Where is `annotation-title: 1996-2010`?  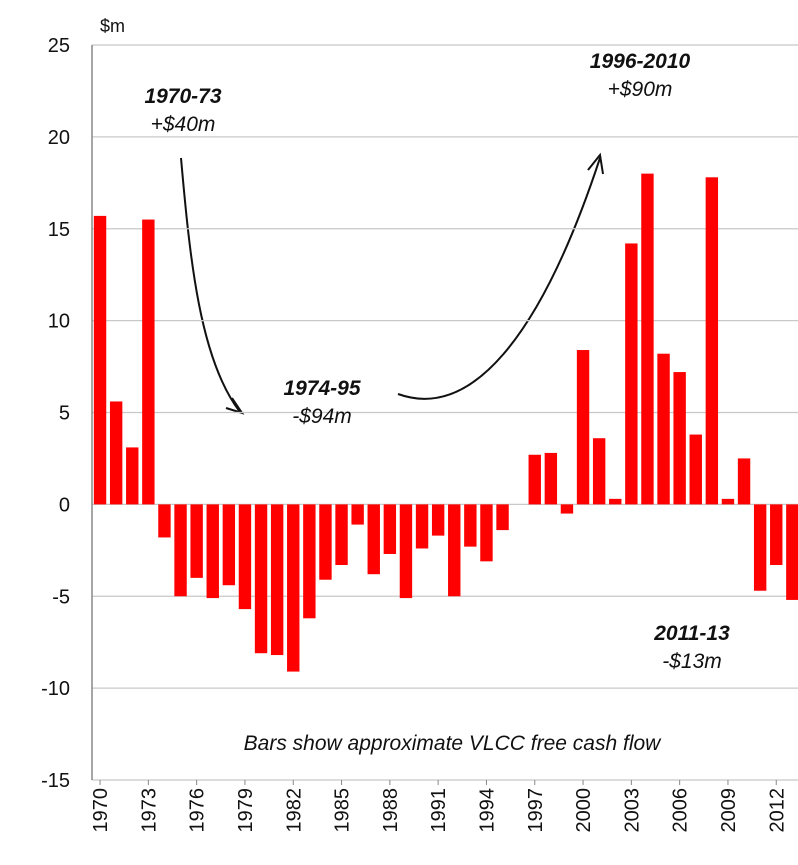 annotation-title: 1996-2010 is located at coordinates (640, 61).